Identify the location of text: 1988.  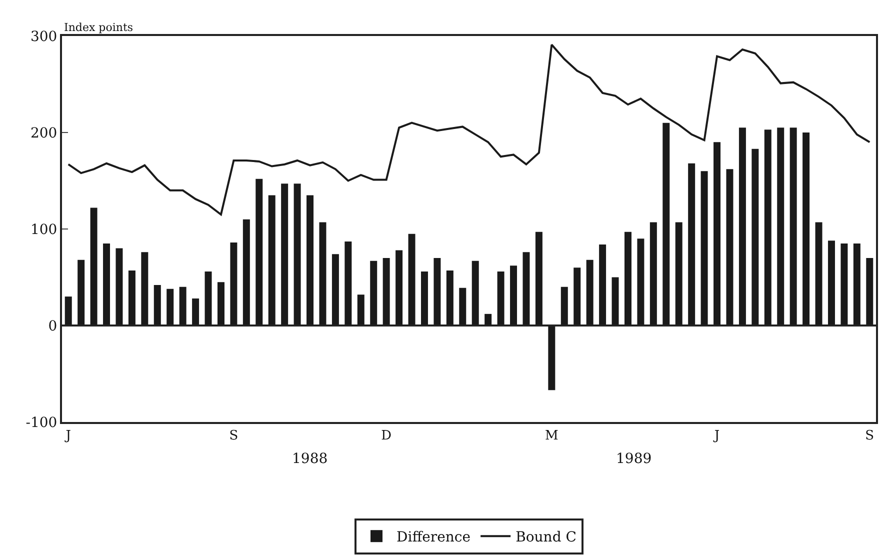
(310, 459).